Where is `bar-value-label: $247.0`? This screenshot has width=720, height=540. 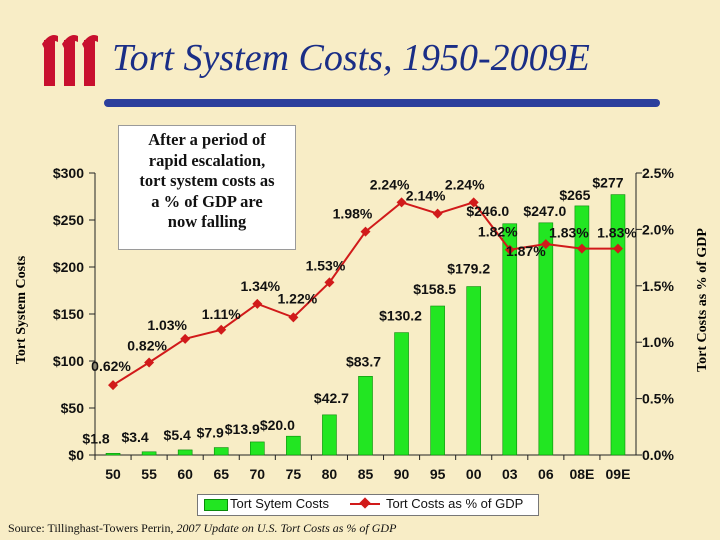 bar-value-label: $247.0 is located at coordinates (544, 211).